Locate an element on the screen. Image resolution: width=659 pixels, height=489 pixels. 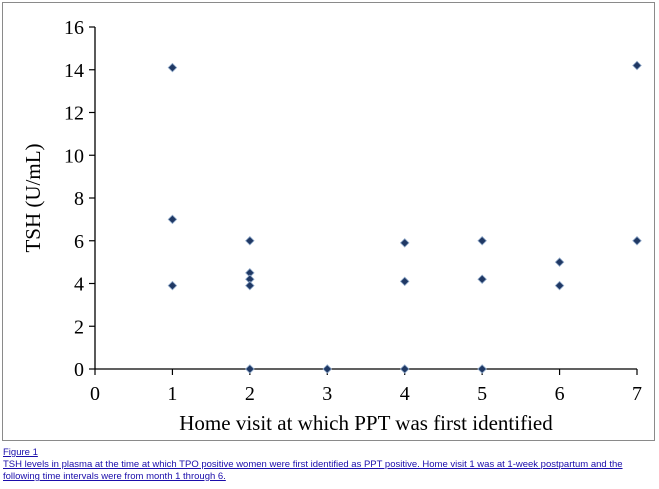
x-tick-label: 4 is located at coordinates (405, 394).